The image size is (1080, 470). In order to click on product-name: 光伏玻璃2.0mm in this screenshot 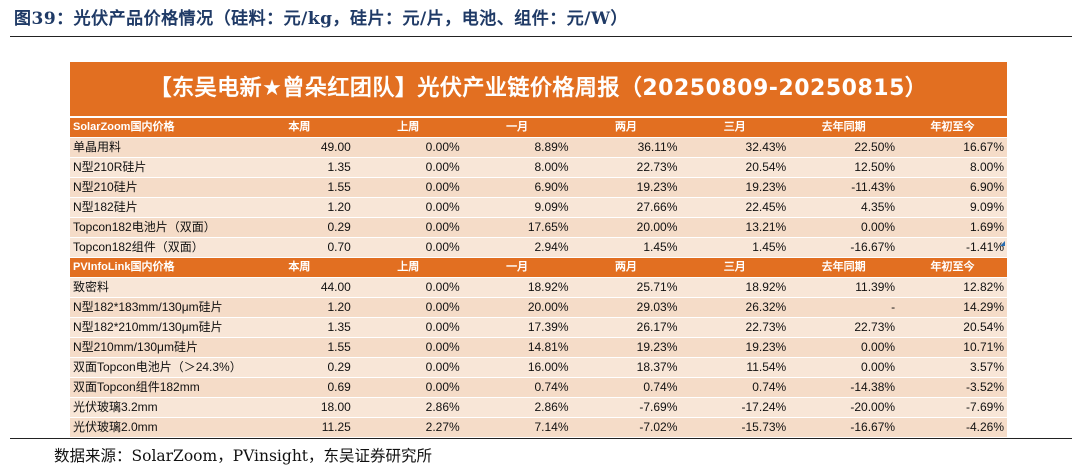, I will do `click(157, 427)`.